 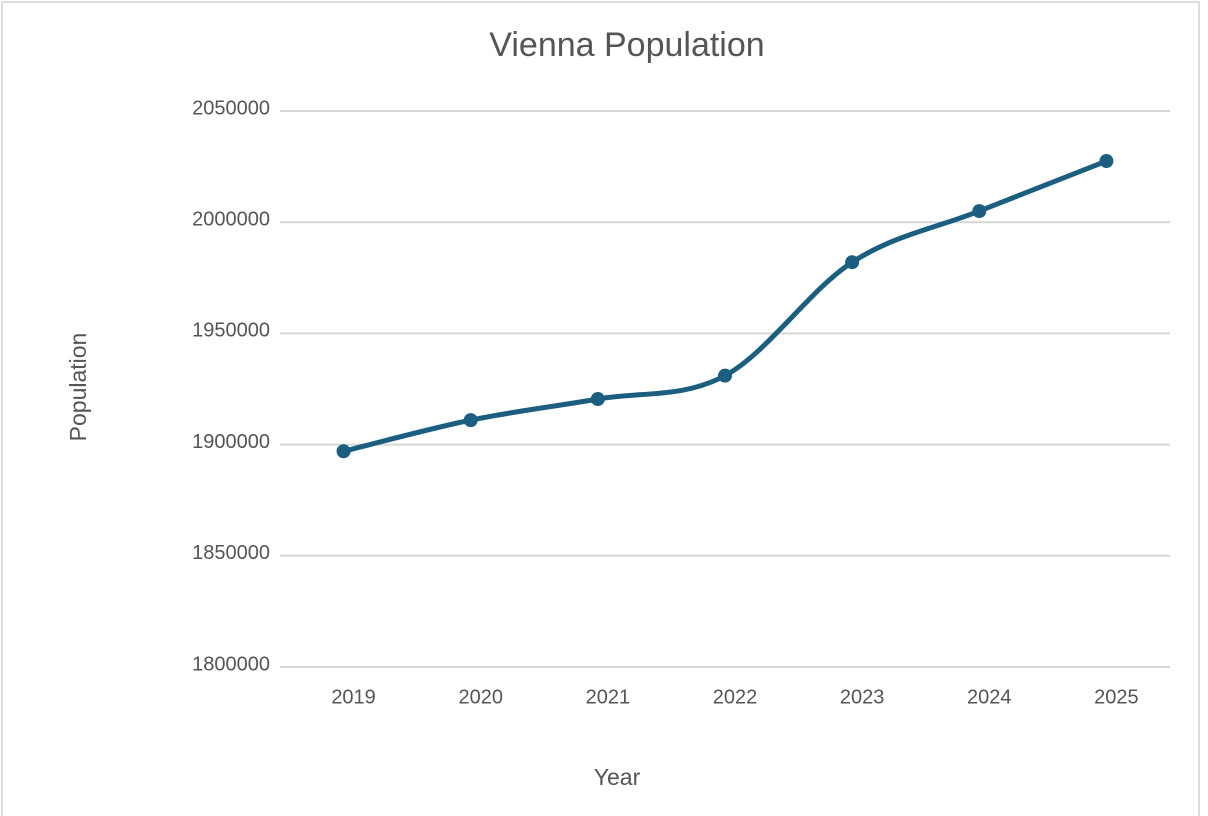 What do you see at coordinates (862, 697) in the screenshot?
I see `x-tick-label: 2023` at bounding box center [862, 697].